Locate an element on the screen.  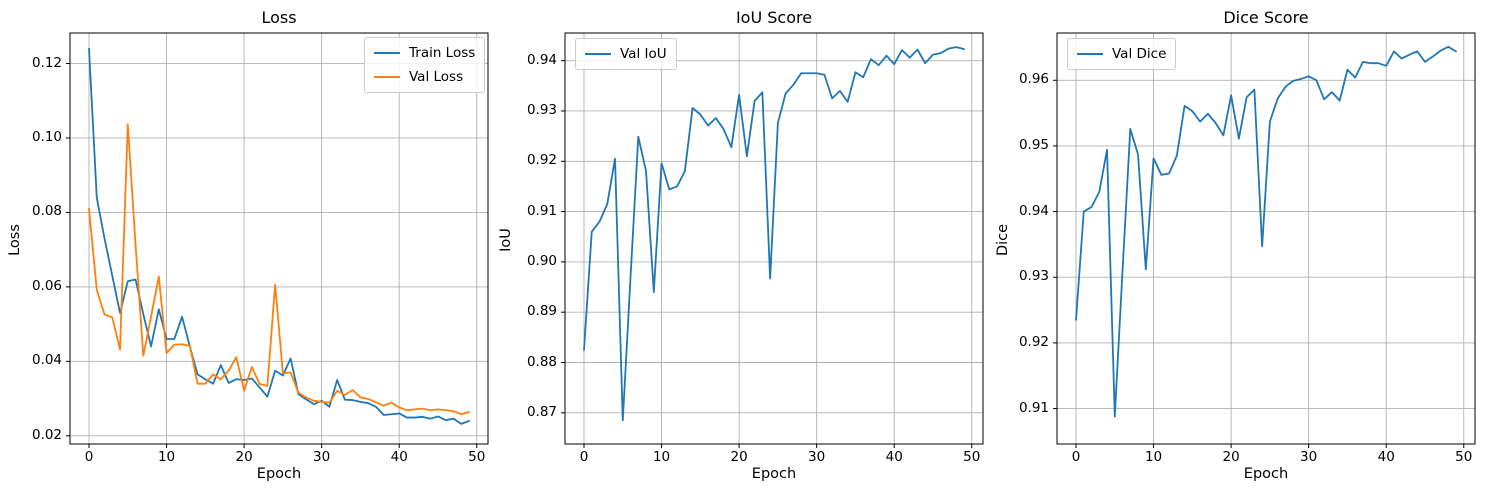
dice-y-tick-label: 0.91 is located at coordinates (1033, 407).